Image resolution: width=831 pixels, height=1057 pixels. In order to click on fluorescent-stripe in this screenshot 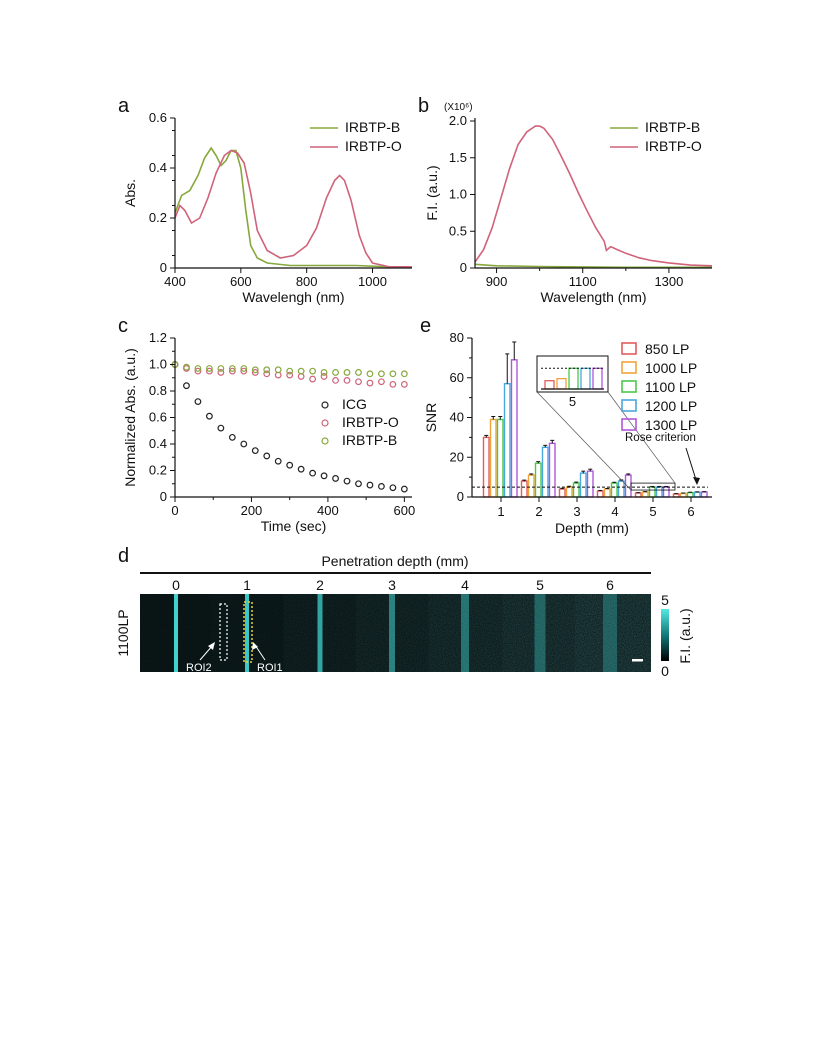, I will do `click(392, 633)`.